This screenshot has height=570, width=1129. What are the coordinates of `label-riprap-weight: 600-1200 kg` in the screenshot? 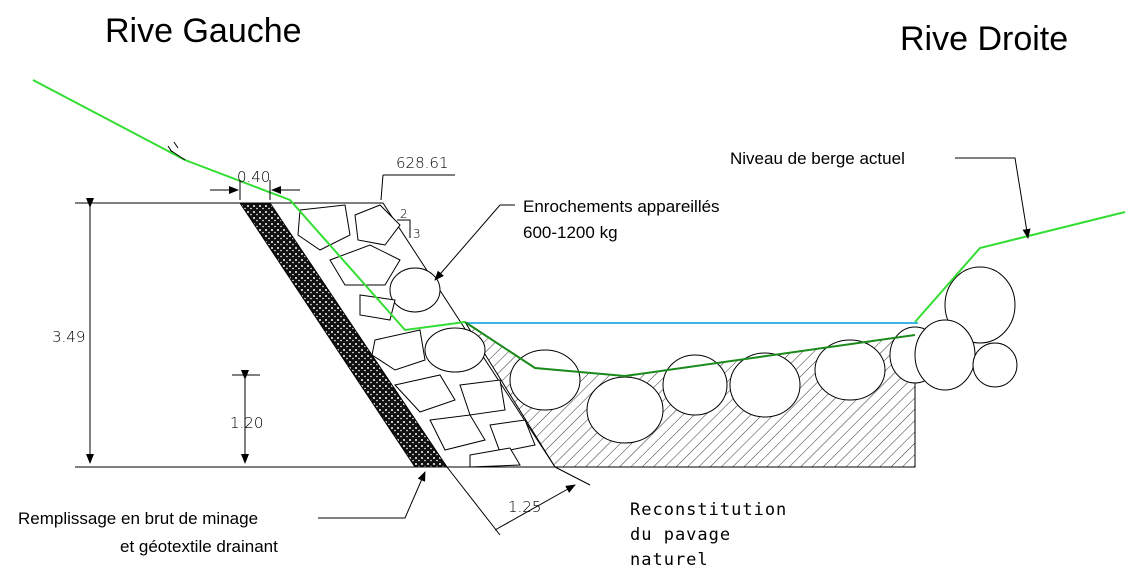 It's located at (570, 232).